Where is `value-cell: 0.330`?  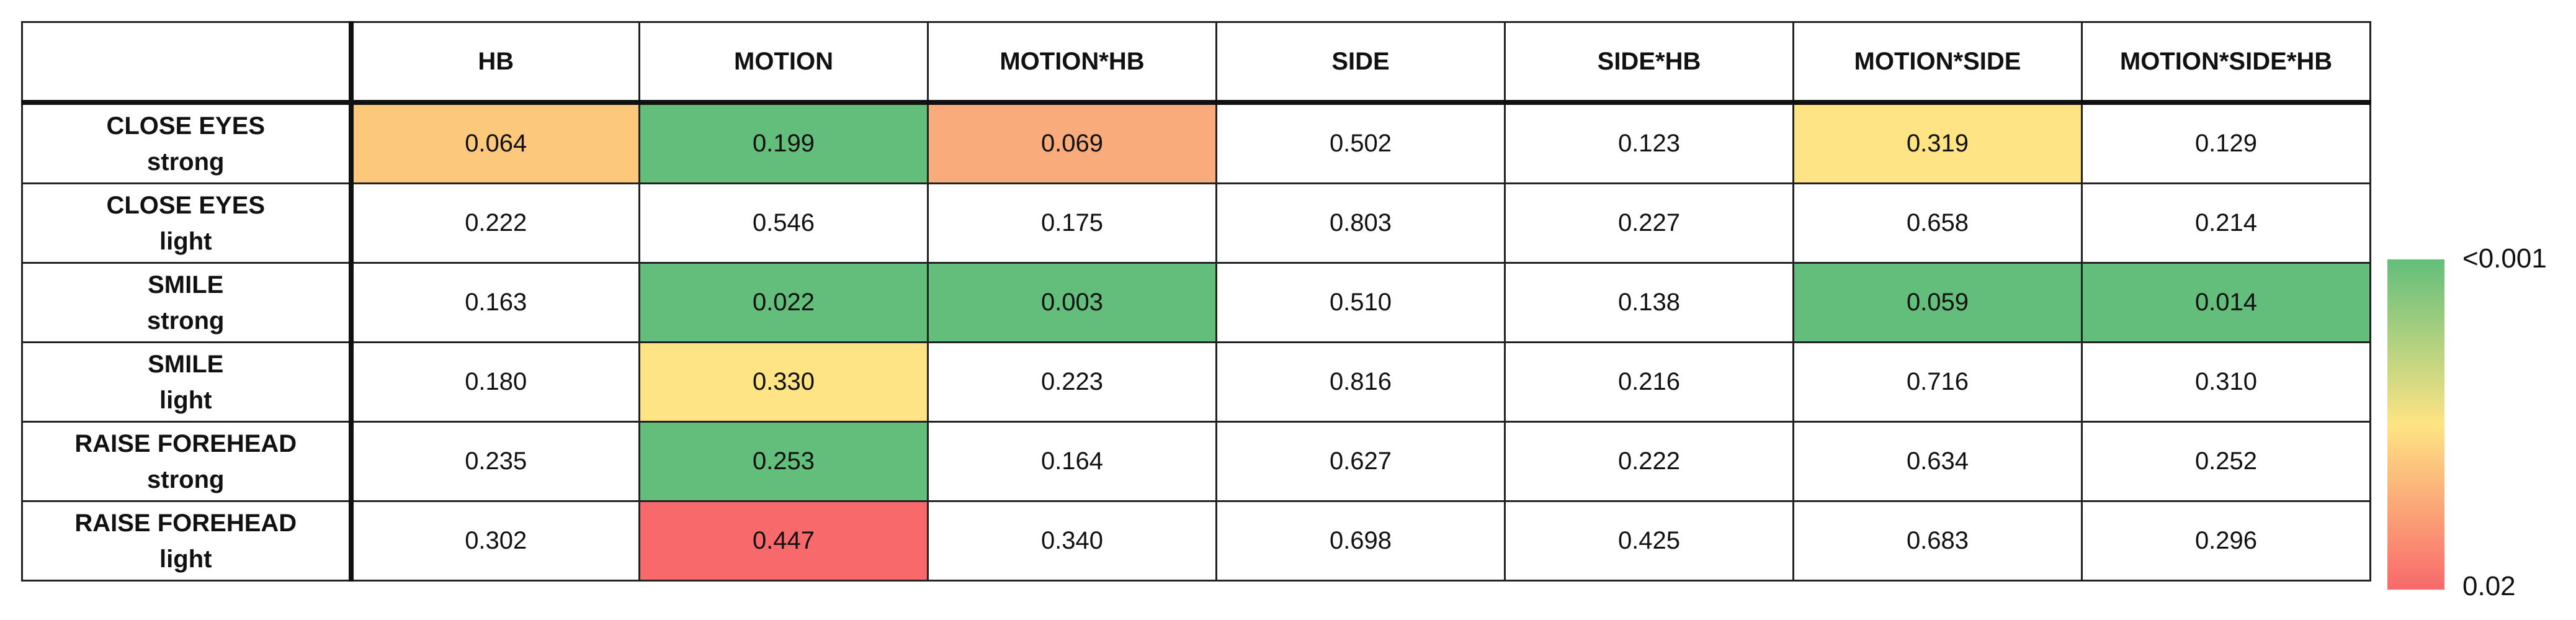
value-cell: 0.330 is located at coordinates (783, 382).